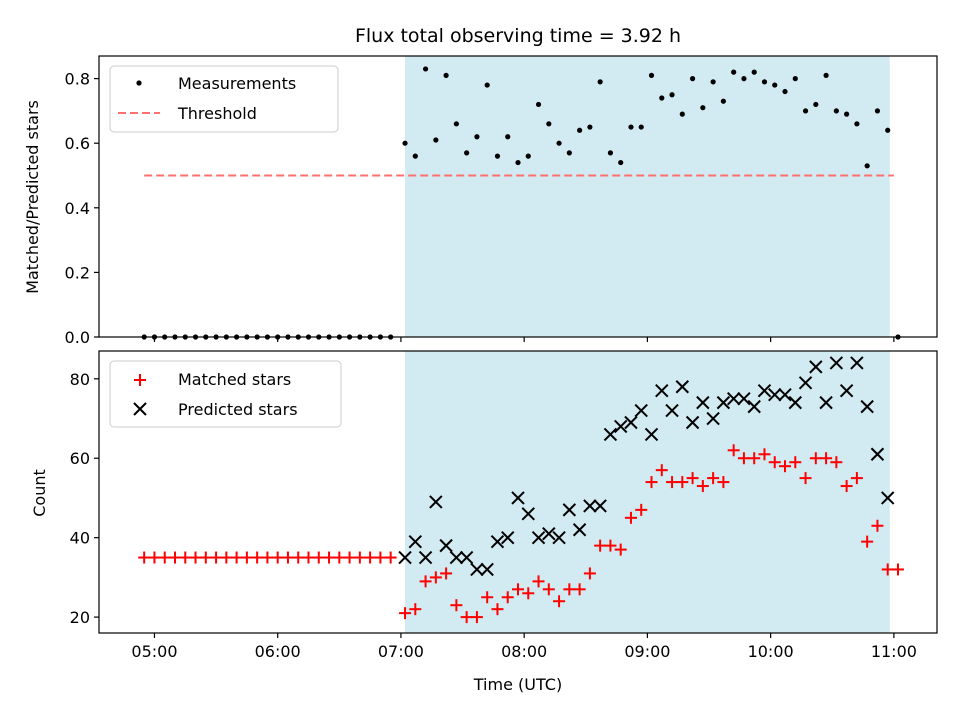  What do you see at coordinates (80, 379) in the screenshot?
I see `y-tick-label: 80` at bounding box center [80, 379].